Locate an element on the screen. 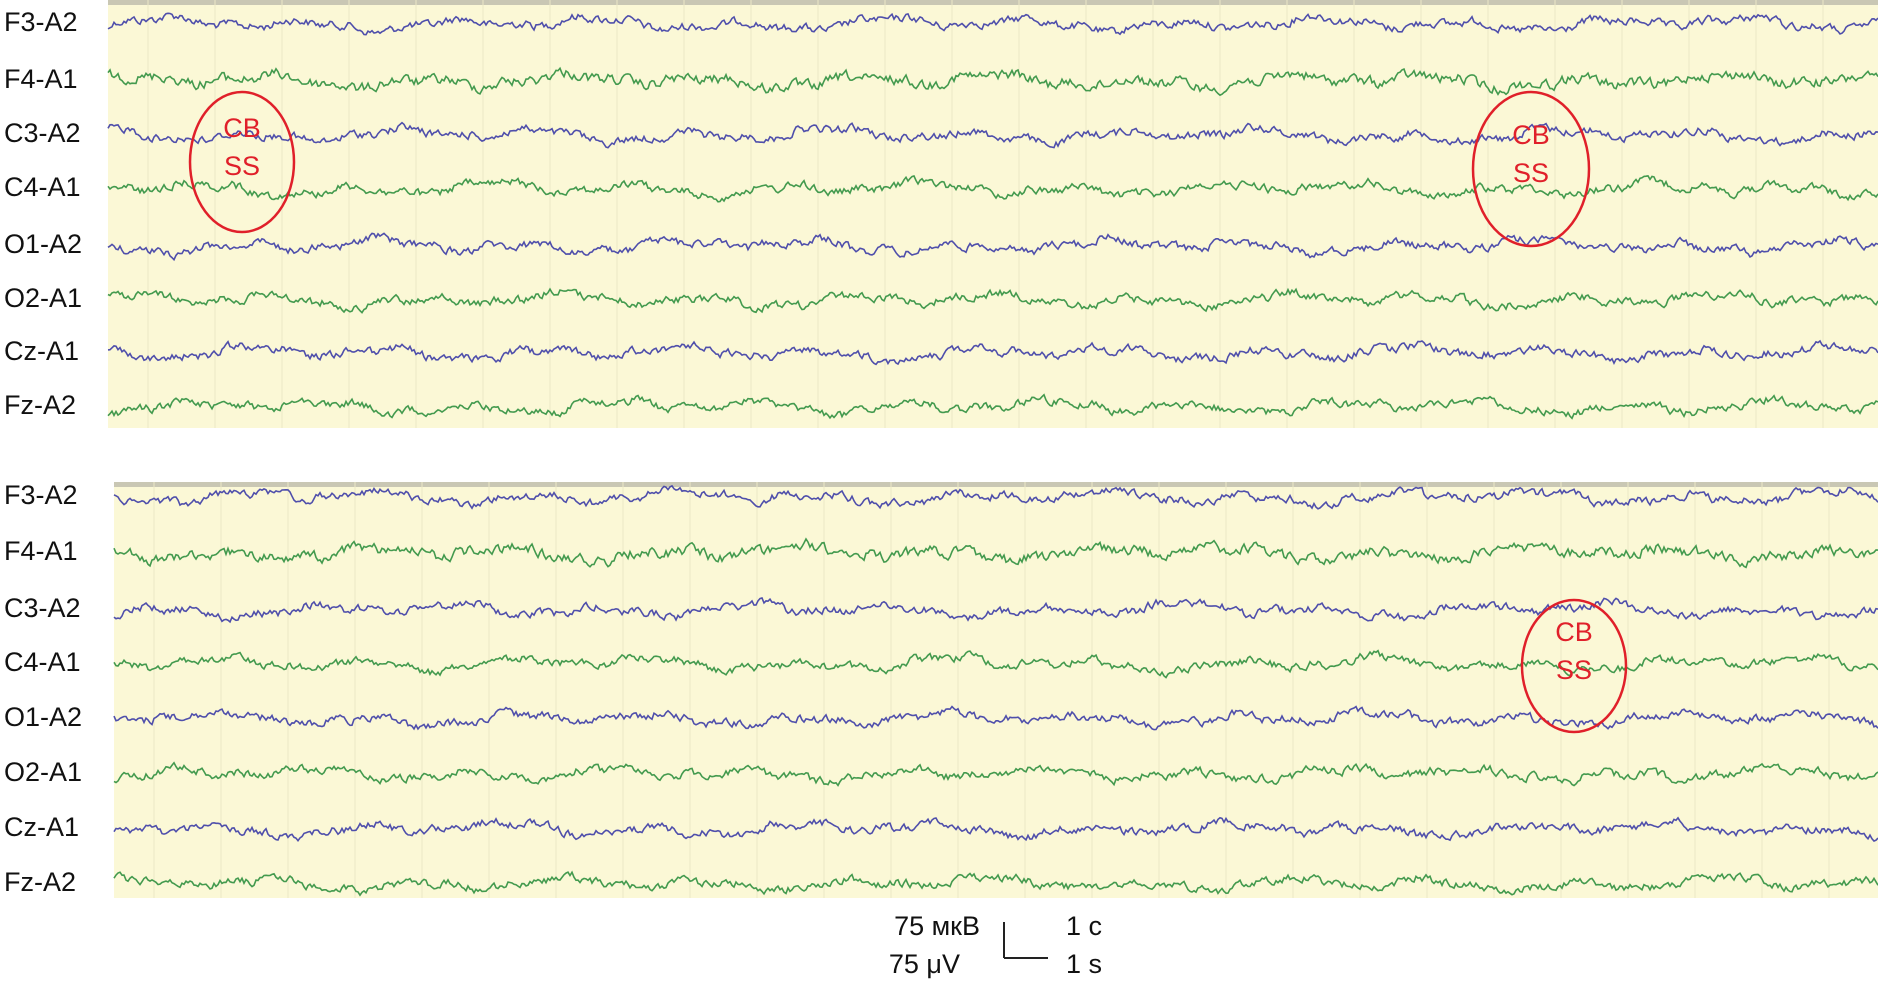 The height and width of the screenshot is (1002, 1878). scale-amplitude: 75 μV is located at coordinates (924, 964).